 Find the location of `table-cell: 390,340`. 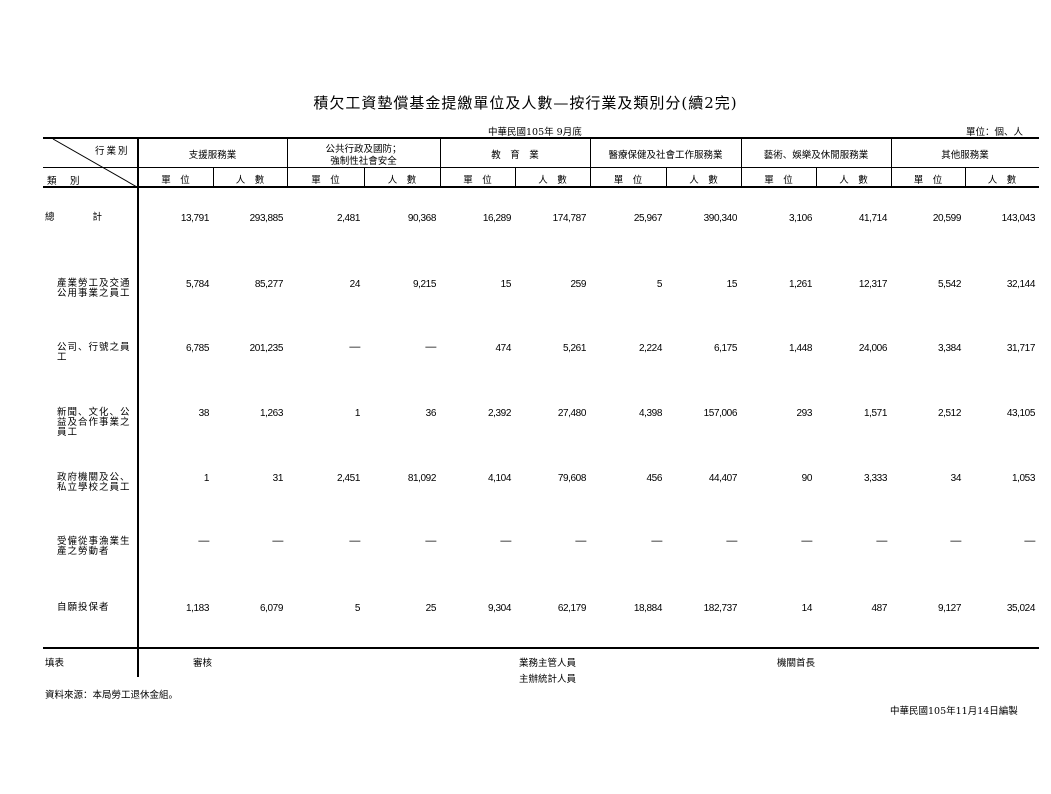

table-cell: 390,340 is located at coordinates (720, 218).